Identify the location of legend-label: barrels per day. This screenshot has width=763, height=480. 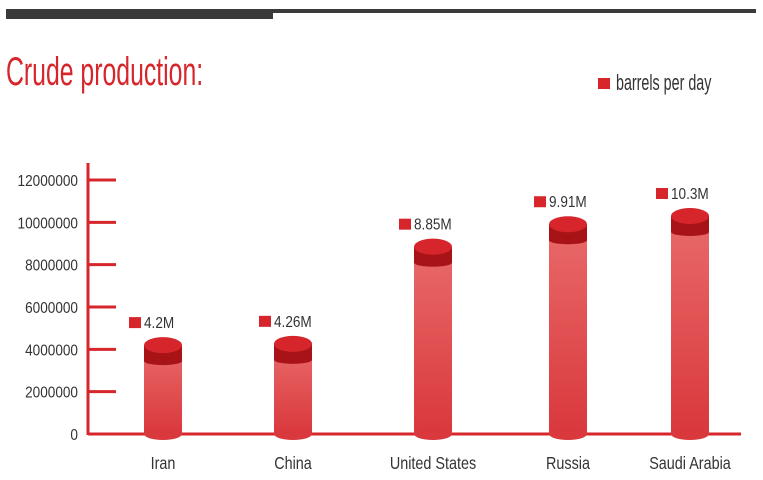
(664, 82).